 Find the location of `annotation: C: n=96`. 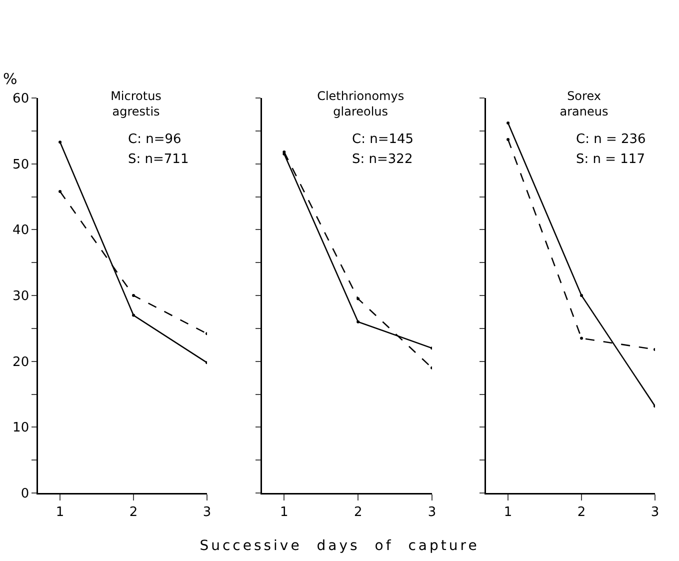

annotation: C: n=96 is located at coordinates (155, 139).